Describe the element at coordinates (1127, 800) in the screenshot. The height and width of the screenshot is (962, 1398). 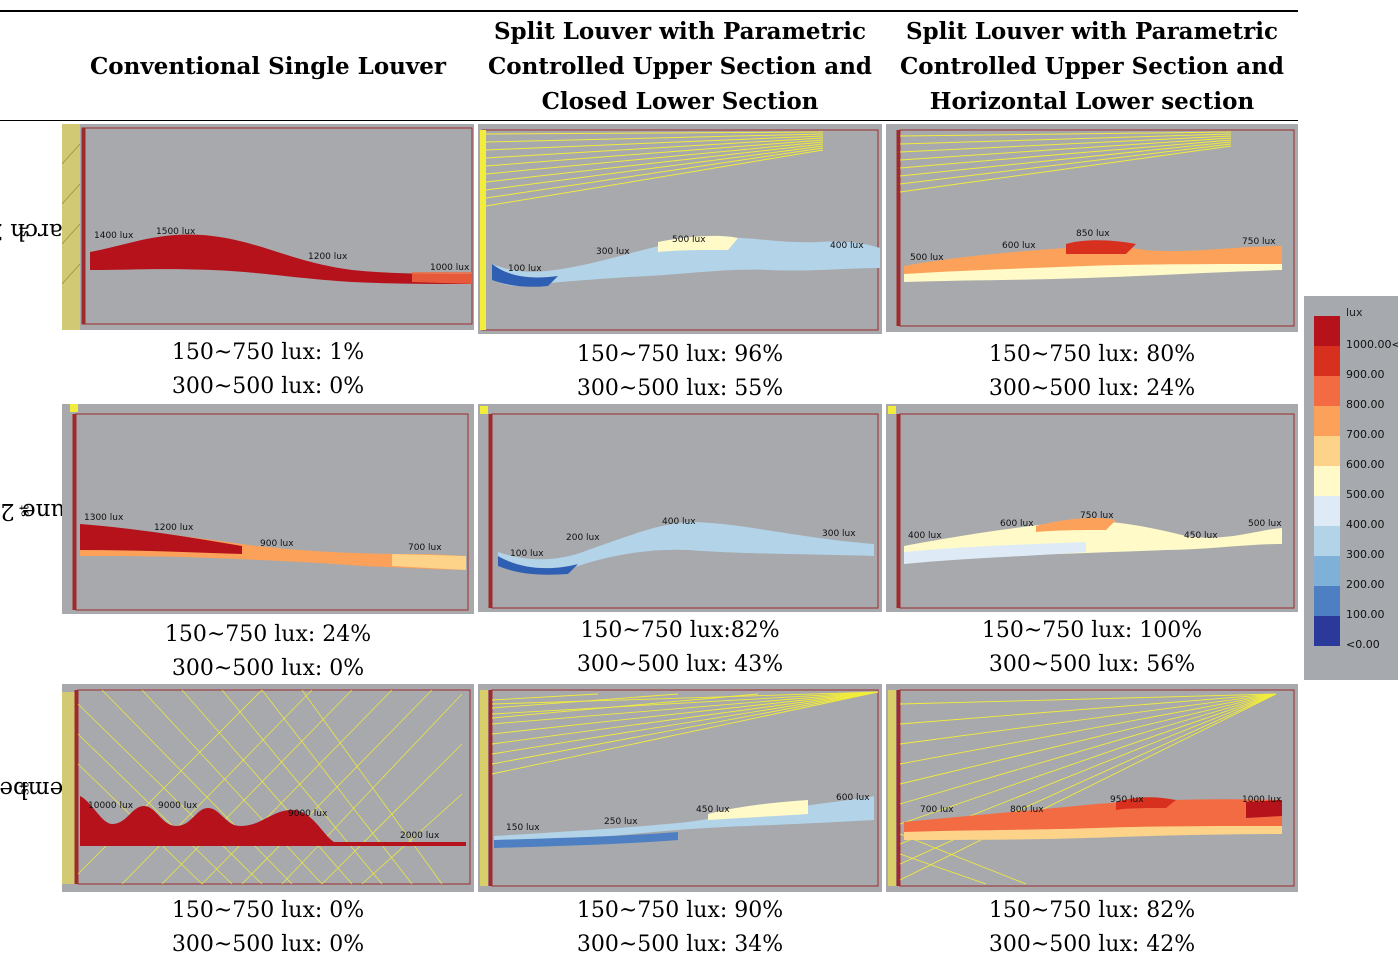
I see `lux-label: 950 lux` at that location.